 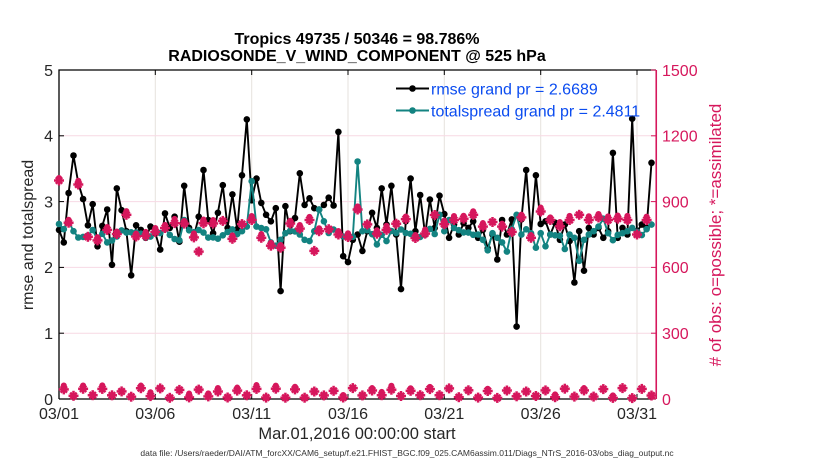 I want to click on svg-text: rmse grand pr = 2.6689, so click(x=514, y=89).